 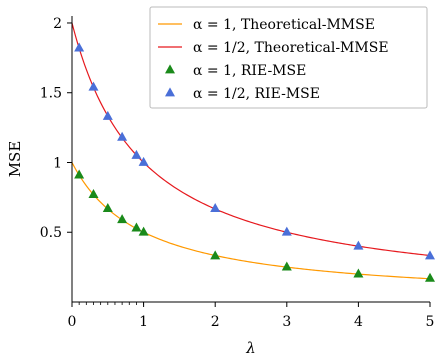 What do you see at coordinates (72, 322) in the screenshot?
I see `x-tick-label: 0` at bounding box center [72, 322].